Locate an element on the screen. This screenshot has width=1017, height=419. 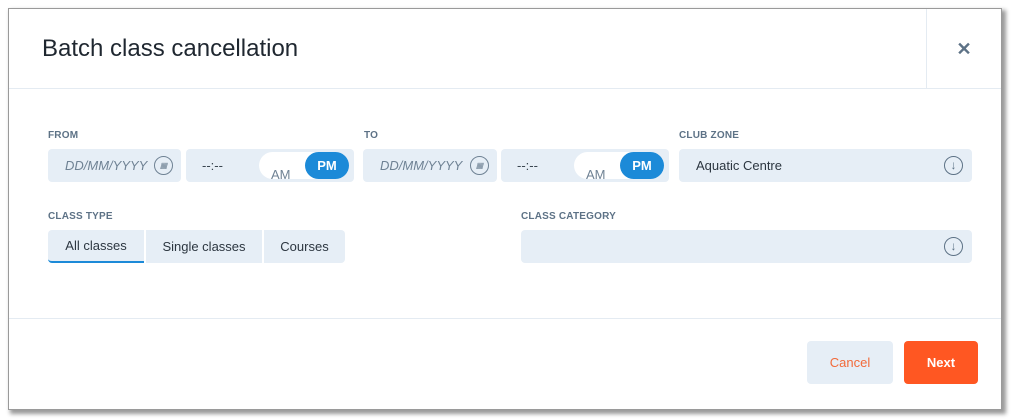
from-pm-option: PM is located at coordinates (327, 165).